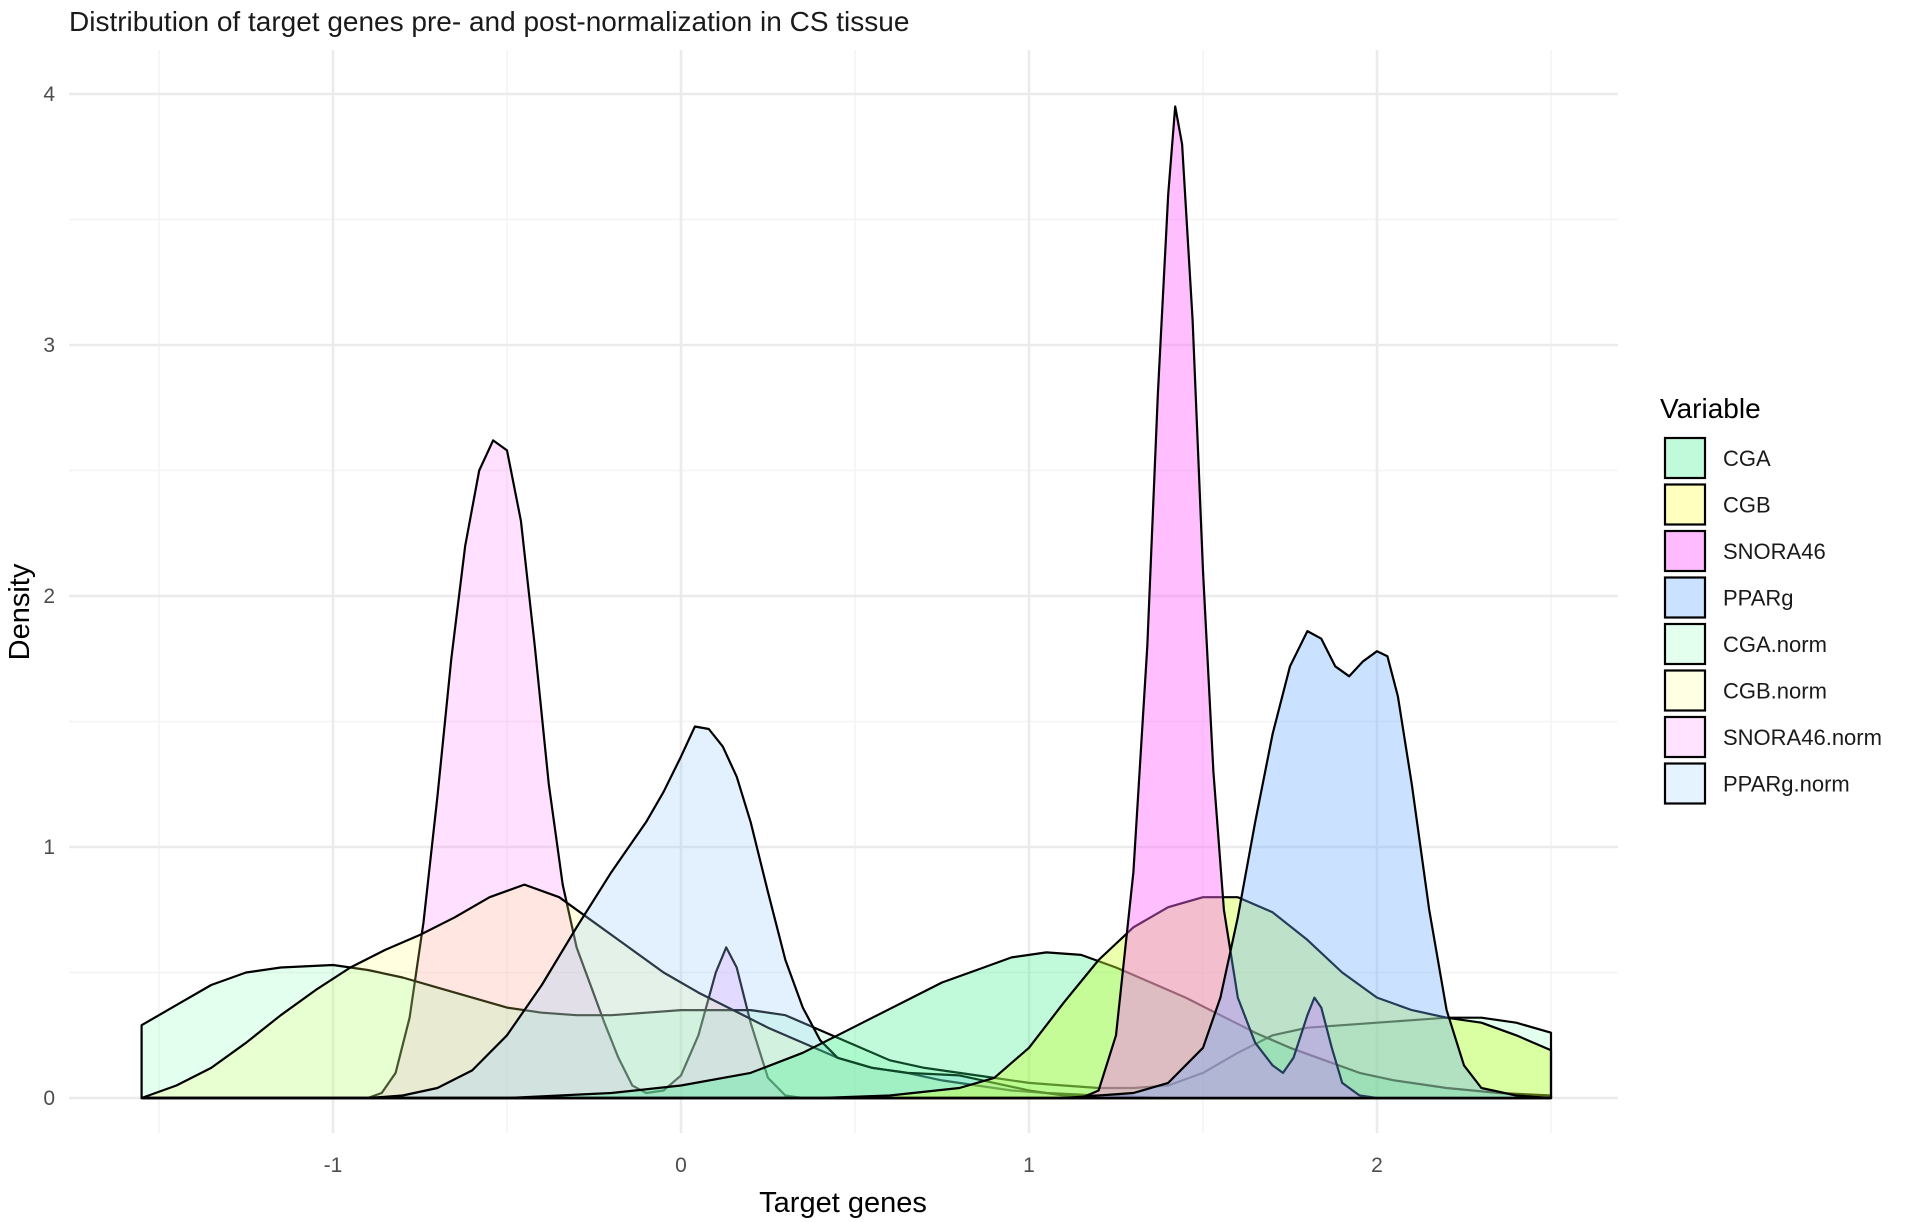  What do you see at coordinates (1747, 458) in the screenshot?
I see `legend-label: CGA` at bounding box center [1747, 458].